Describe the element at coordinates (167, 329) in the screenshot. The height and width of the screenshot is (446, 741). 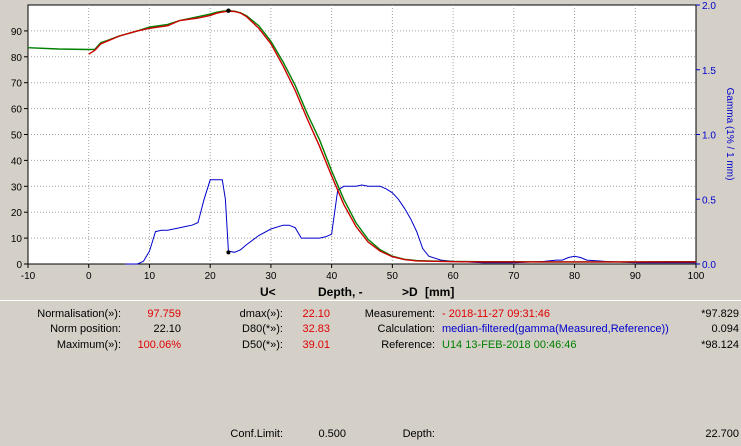
I see `norm-position-value: 22.10` at that location.